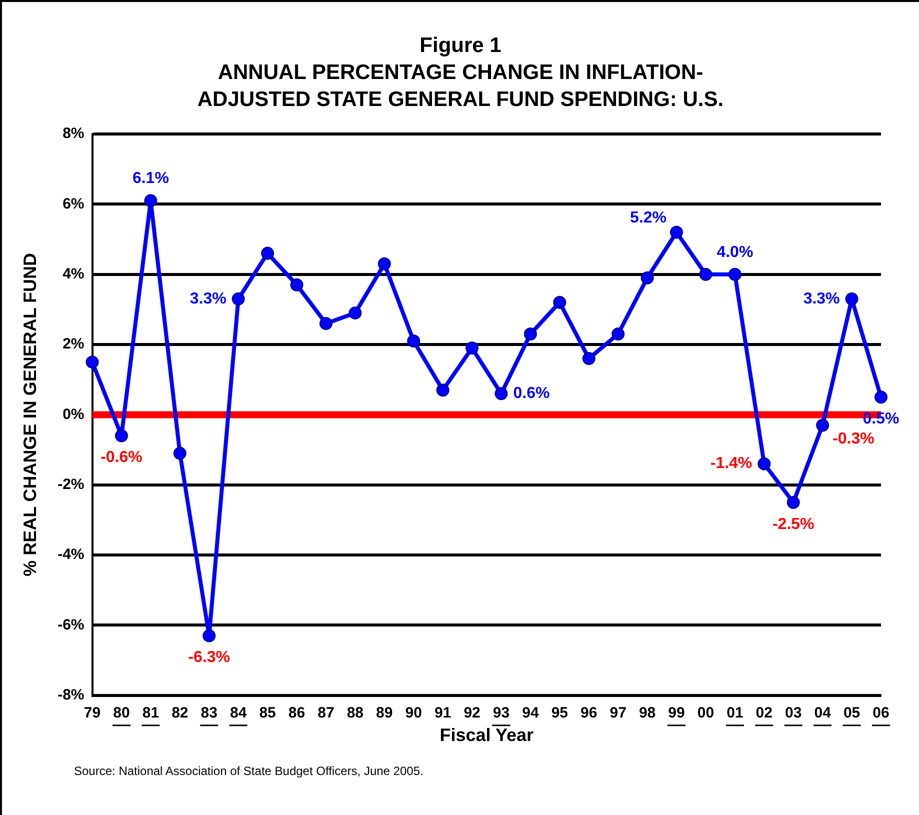 The image size is (919, 815). What do you see at coordinates (413, 713) in the screenshot?
I see `x-tick-label: 90` at bounding box center [413, 713].